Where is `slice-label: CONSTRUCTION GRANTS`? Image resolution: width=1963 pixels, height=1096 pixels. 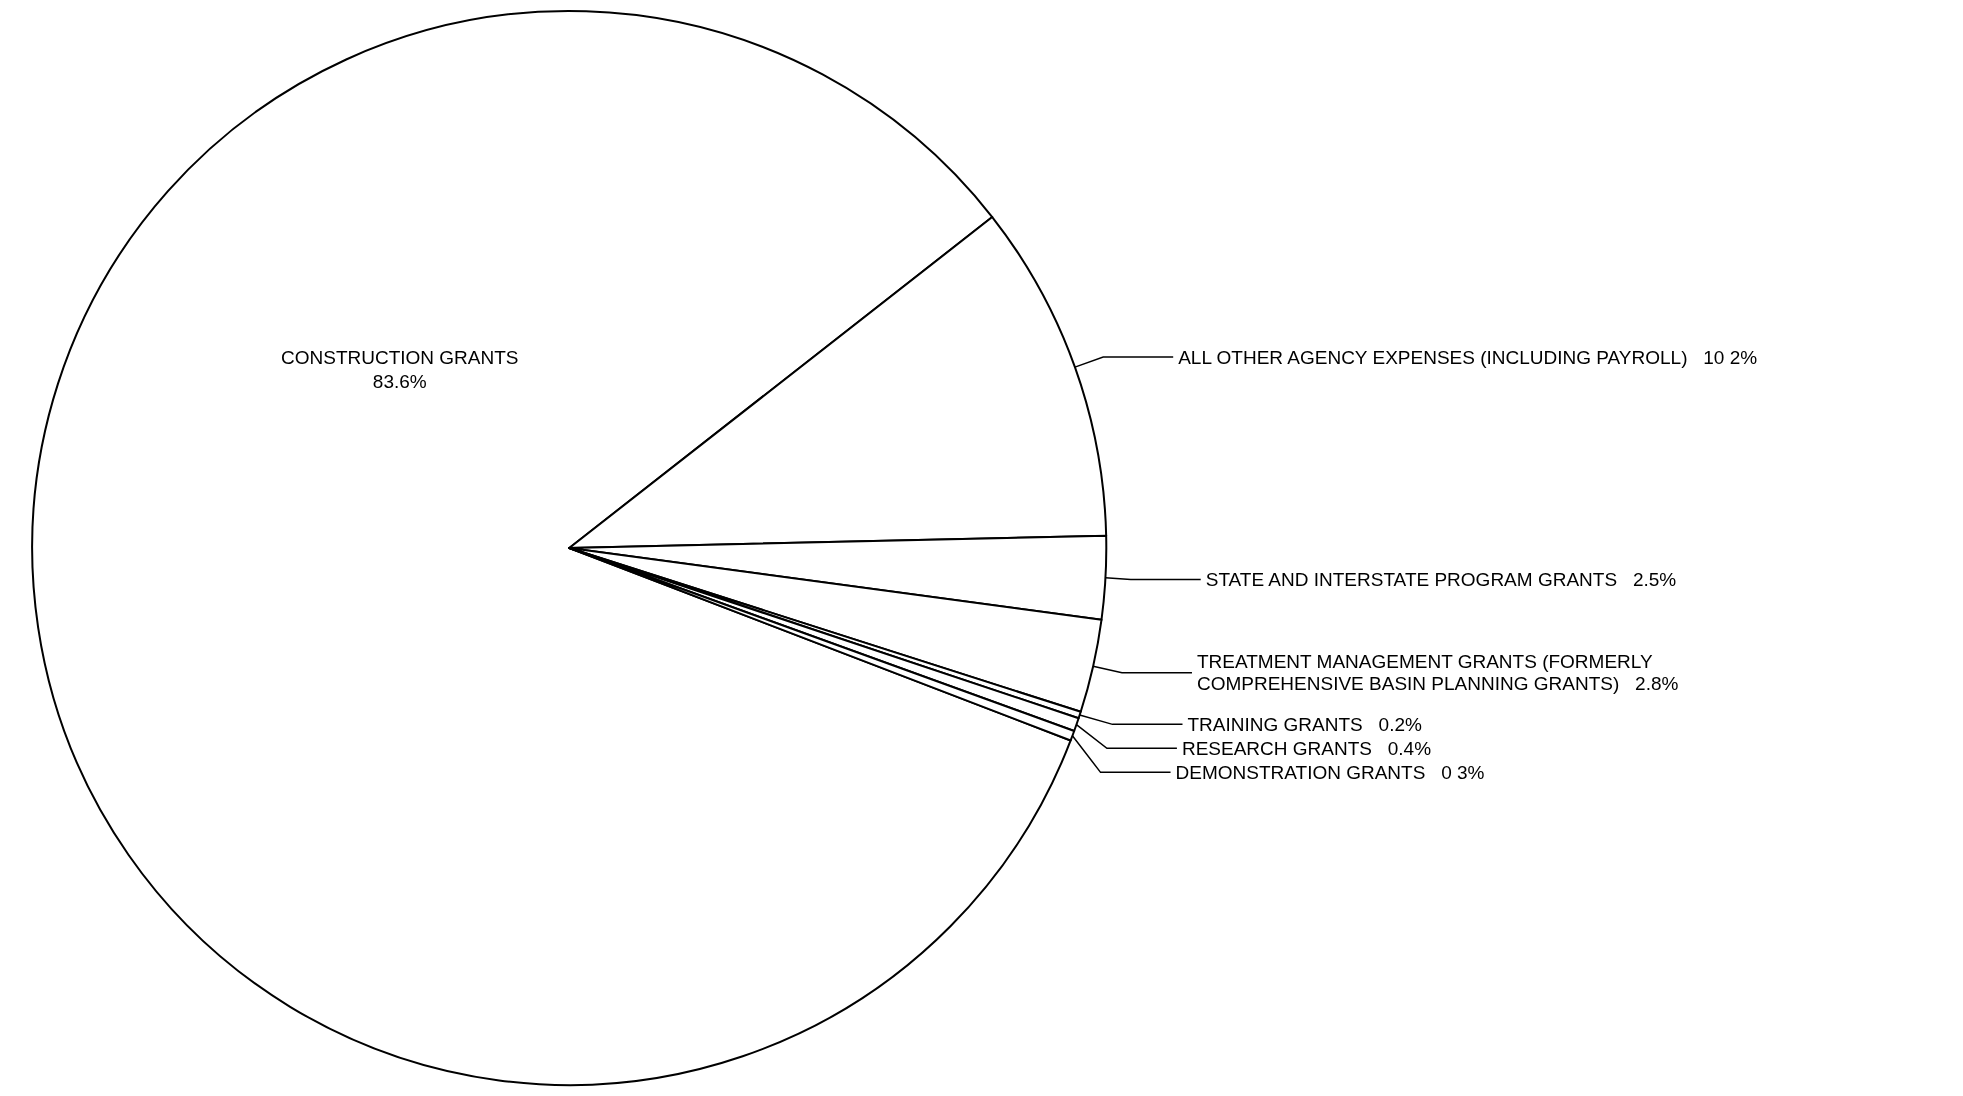
slice-label: CONSTRUCTION GRANTS is located at coordinates (400, 357).